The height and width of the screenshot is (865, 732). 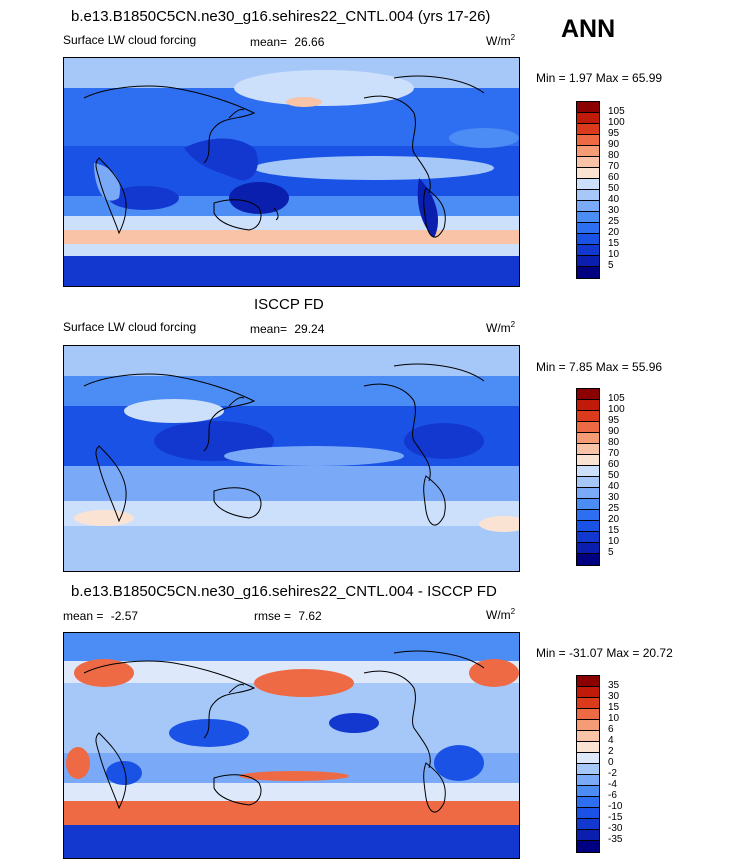 I want to click on season-label: ANN, so click(x=588, y=29).